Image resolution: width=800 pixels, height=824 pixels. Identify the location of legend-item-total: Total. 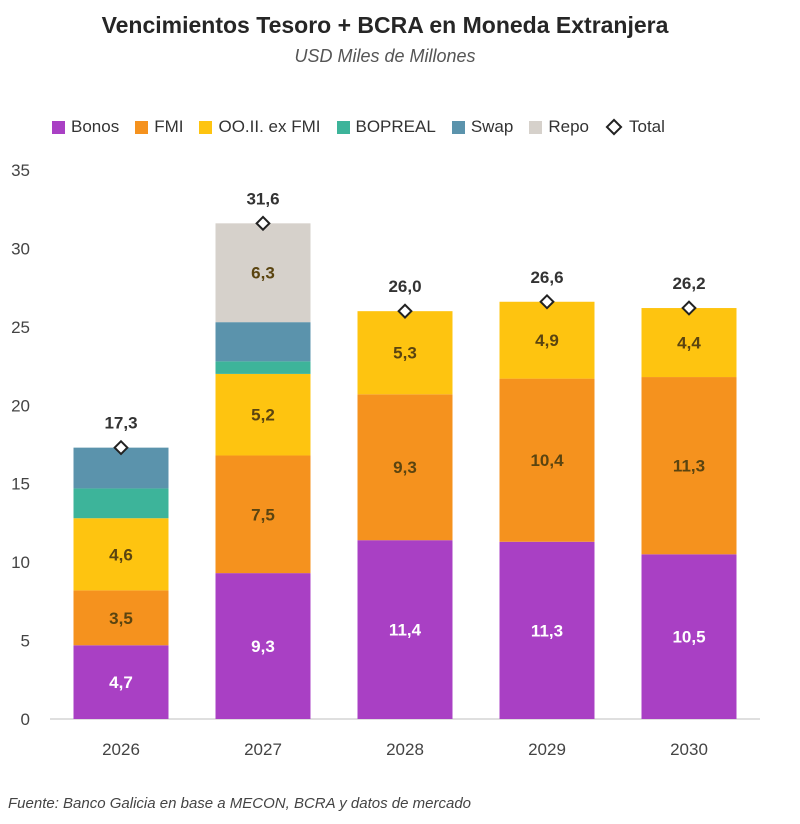
(635, 127).